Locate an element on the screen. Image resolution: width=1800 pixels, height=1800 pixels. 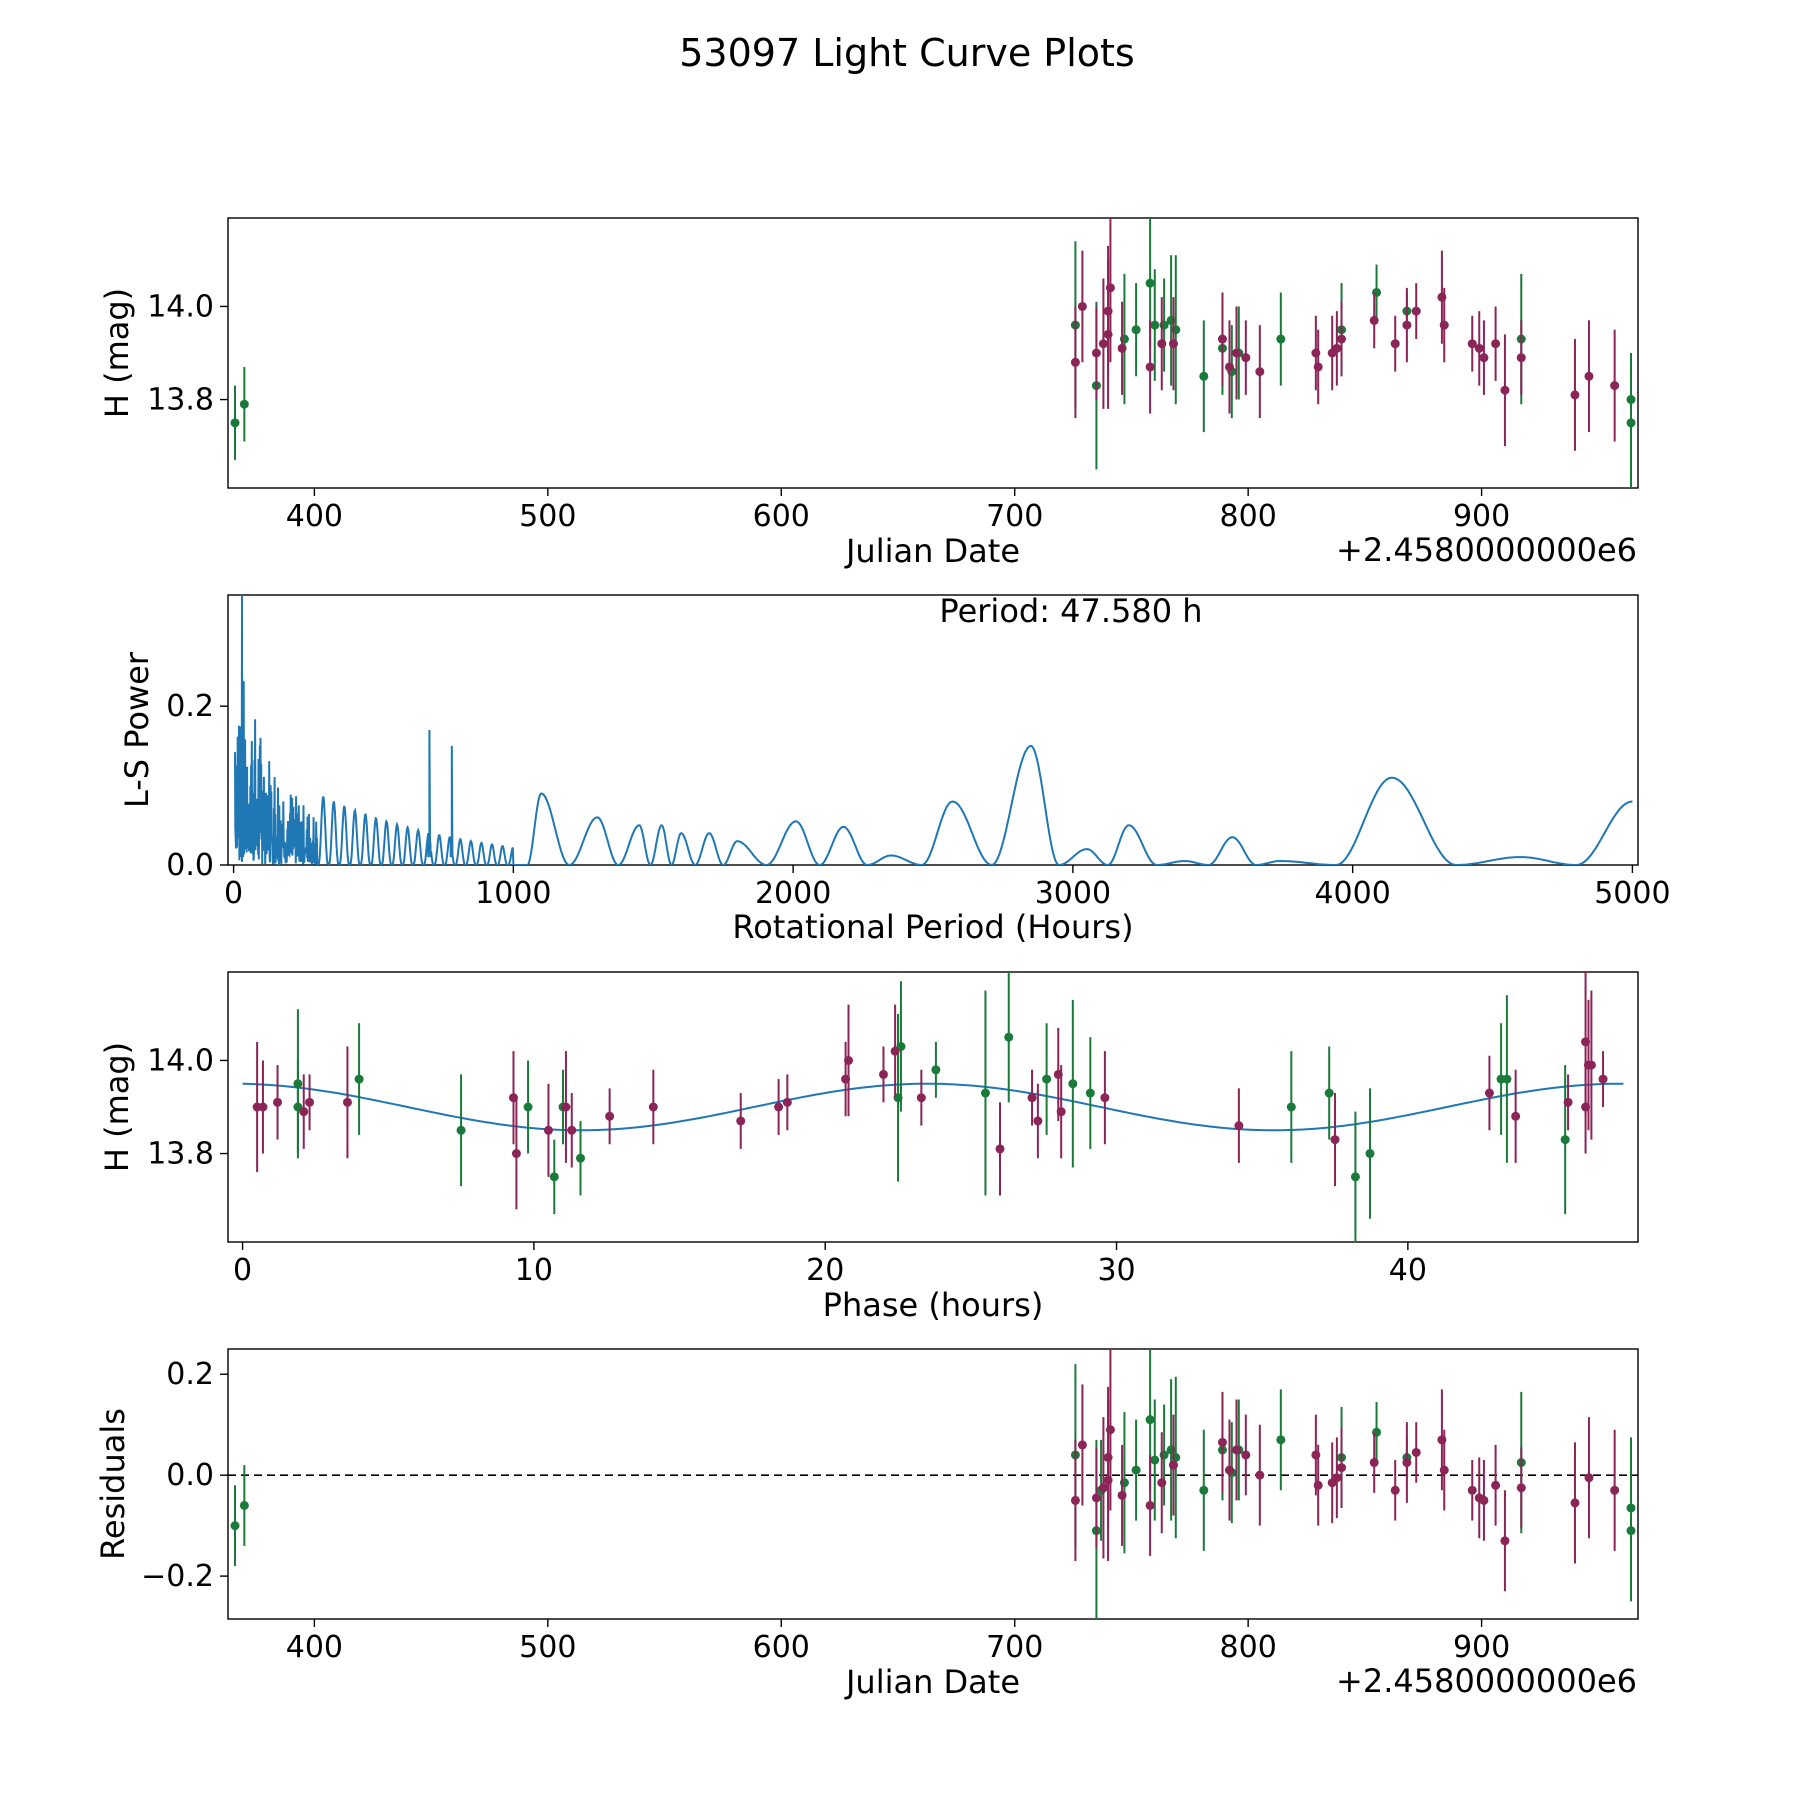
periodogram-xtick-label: 0 is located at coordinates (233, 893).